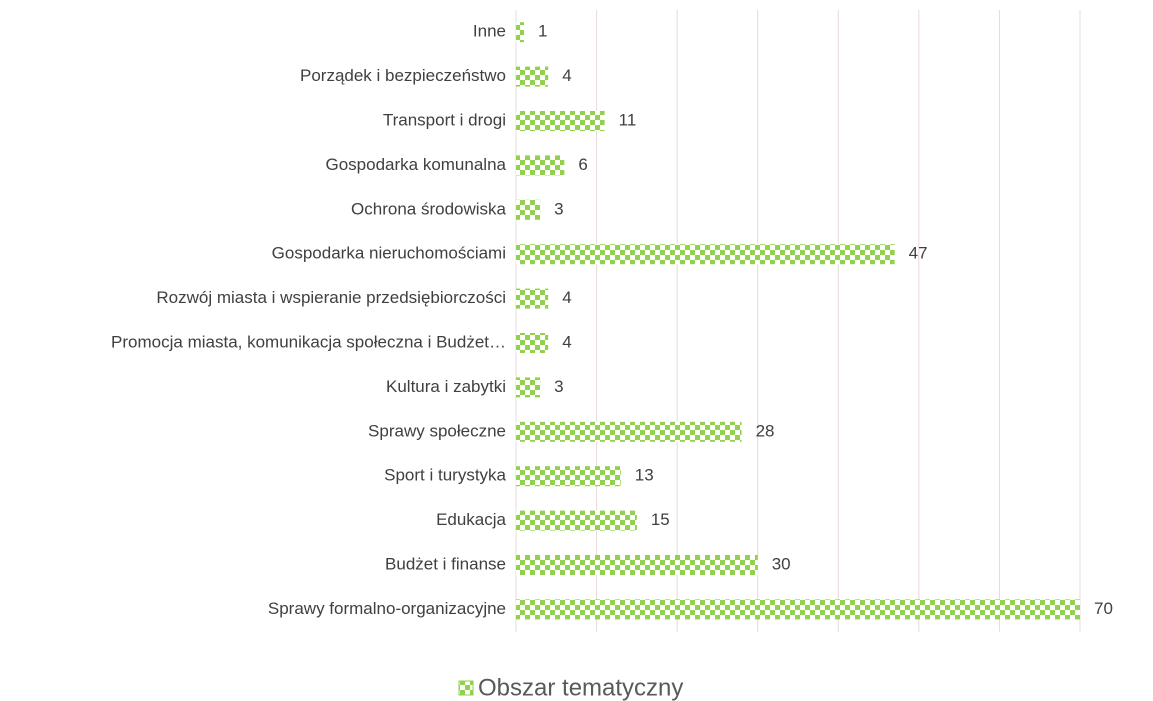  Describe the element at coordinates (387, 608) in the screenshot. I see `y-tick-label: Sprawy formalno-organizacyjne` at that location.